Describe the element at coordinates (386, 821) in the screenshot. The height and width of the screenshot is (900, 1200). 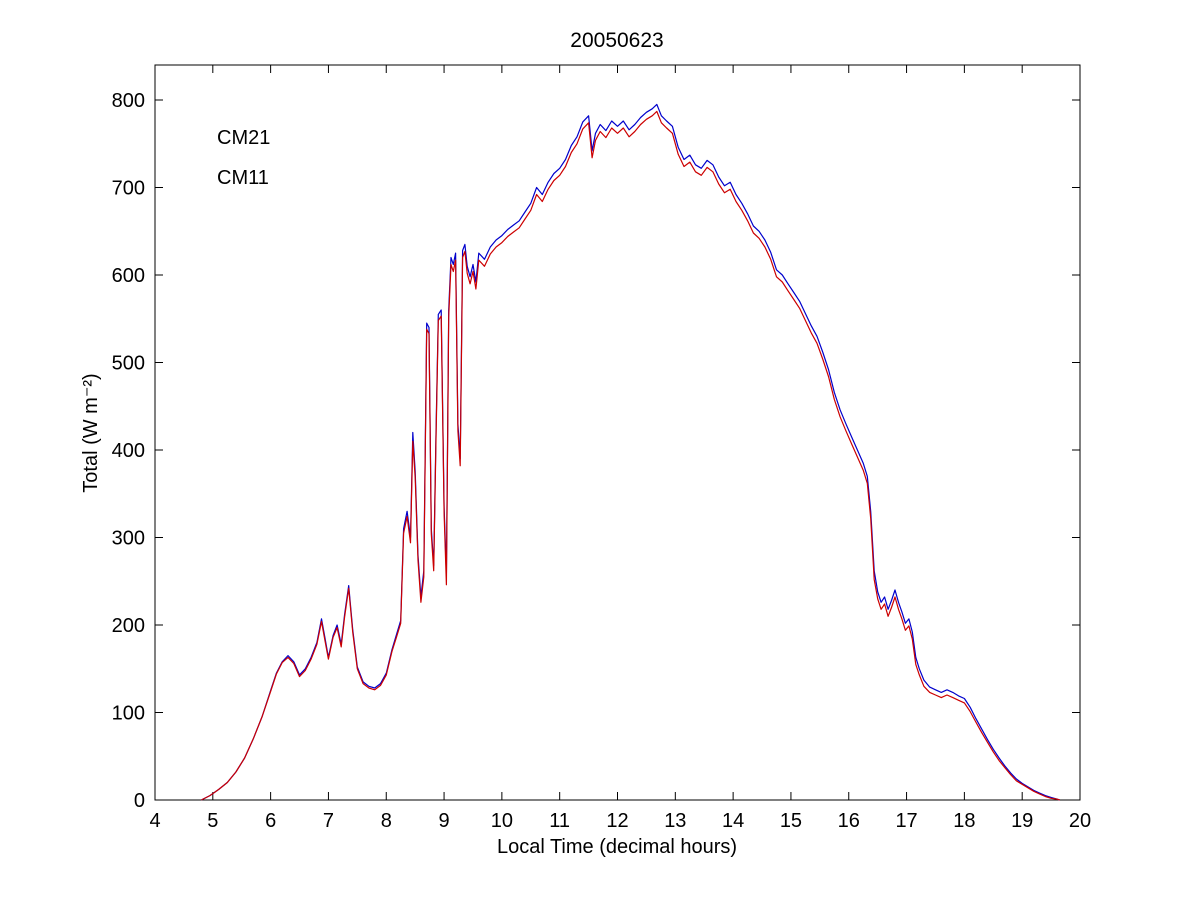
I see `x-tick-label: 8` at that location.